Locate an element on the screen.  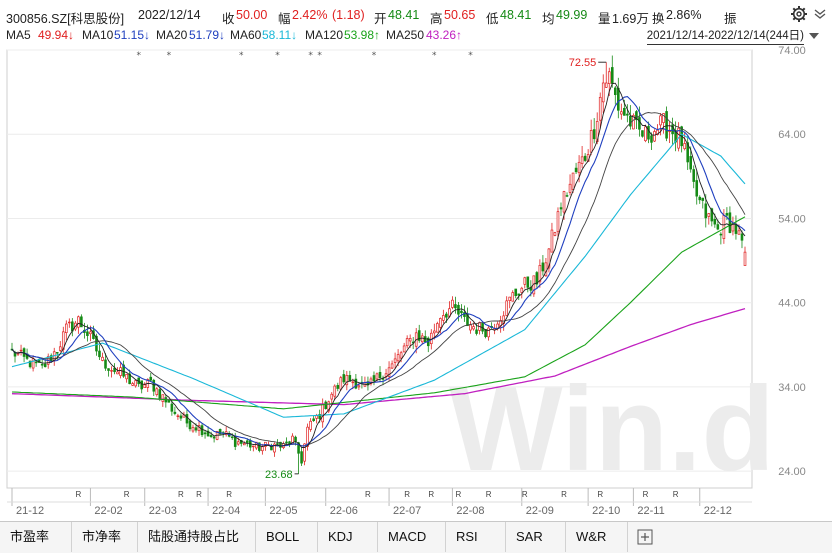
plus-box-icon is located at coordinates (645, 537).